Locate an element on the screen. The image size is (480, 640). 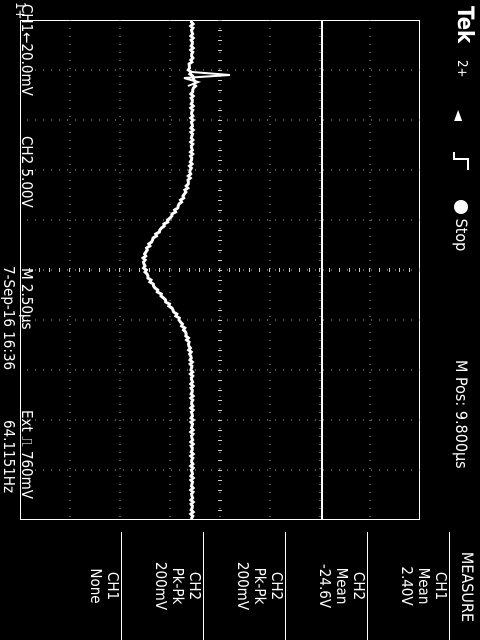
stop-dot-icon is located at coordinates (461, 207).